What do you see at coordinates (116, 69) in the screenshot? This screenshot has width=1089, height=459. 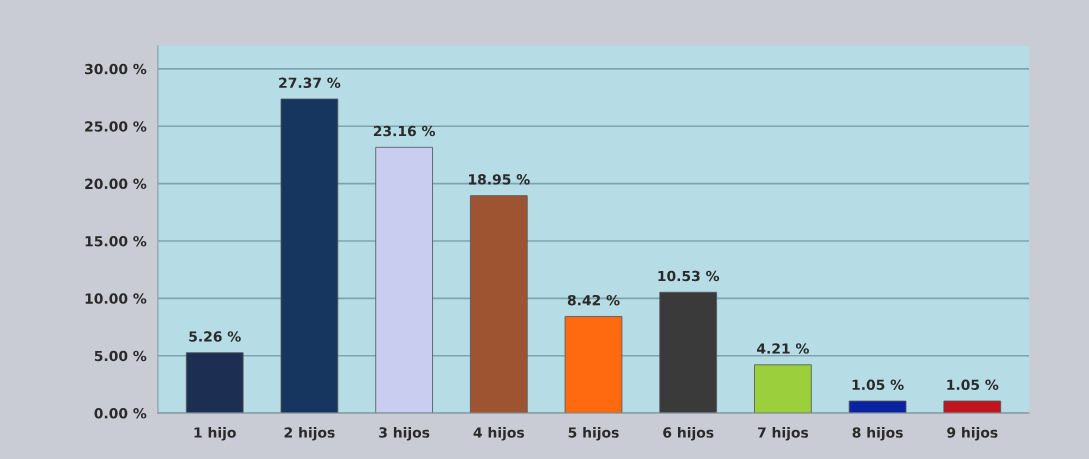 I see `y-tick-label: 30.00 %` at bounding box center [116, 69].